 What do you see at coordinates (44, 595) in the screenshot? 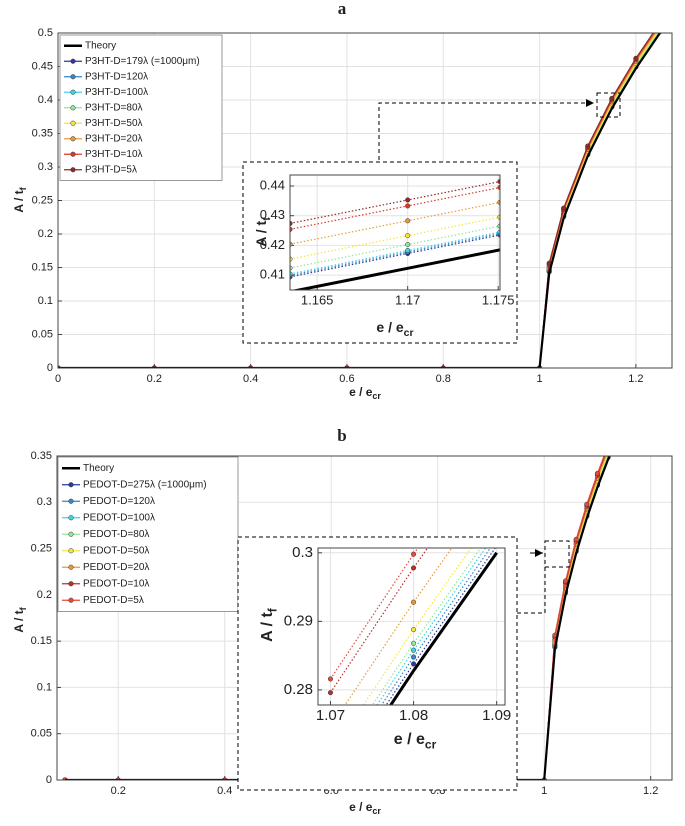
I see `y-tick-label: 0.2` at bounding box center [44, 595].